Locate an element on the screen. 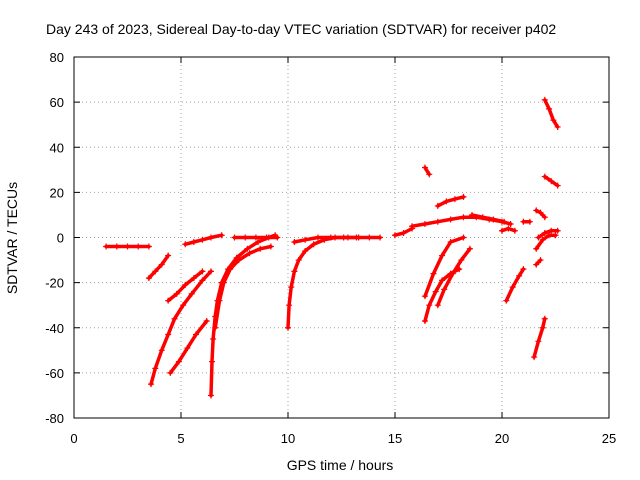  x-tick-label: 10 is located at coordinates (288, 438).